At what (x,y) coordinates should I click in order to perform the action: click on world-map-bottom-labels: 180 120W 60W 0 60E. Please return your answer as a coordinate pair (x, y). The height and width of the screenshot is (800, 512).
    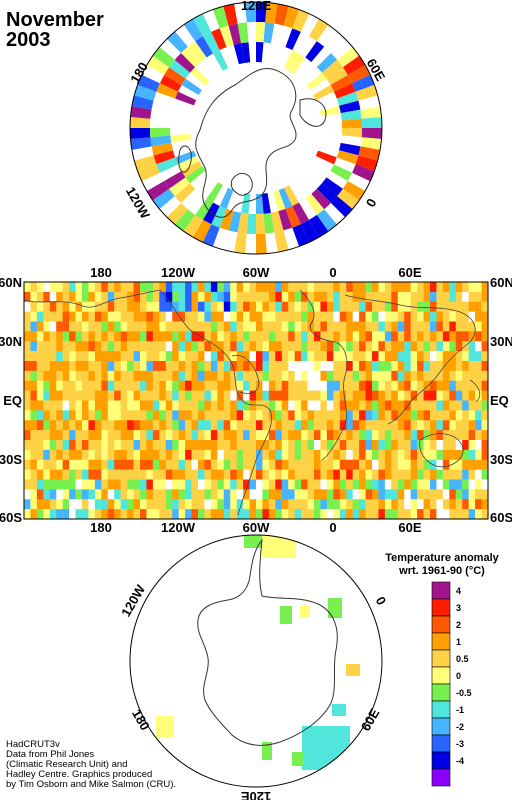
    Looking at the image, I should click on (256, 527).